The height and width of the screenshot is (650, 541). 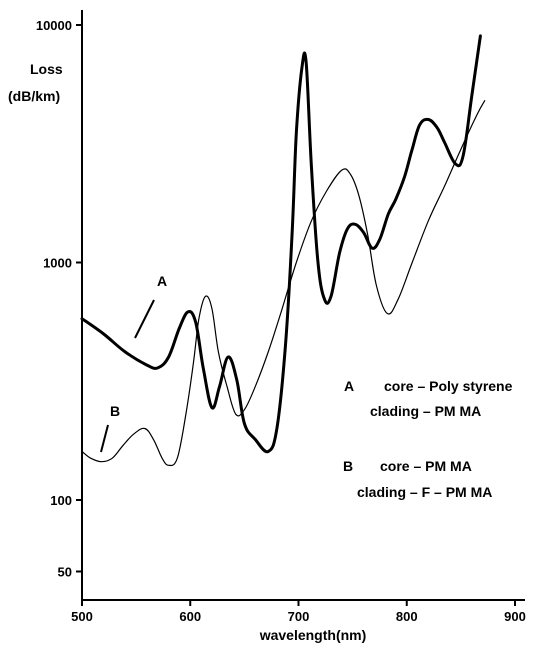 What do you see at coordinates (348, 466) in the screenshot?
I see `legend-b-letter: B` at bounding box center [348, 466].